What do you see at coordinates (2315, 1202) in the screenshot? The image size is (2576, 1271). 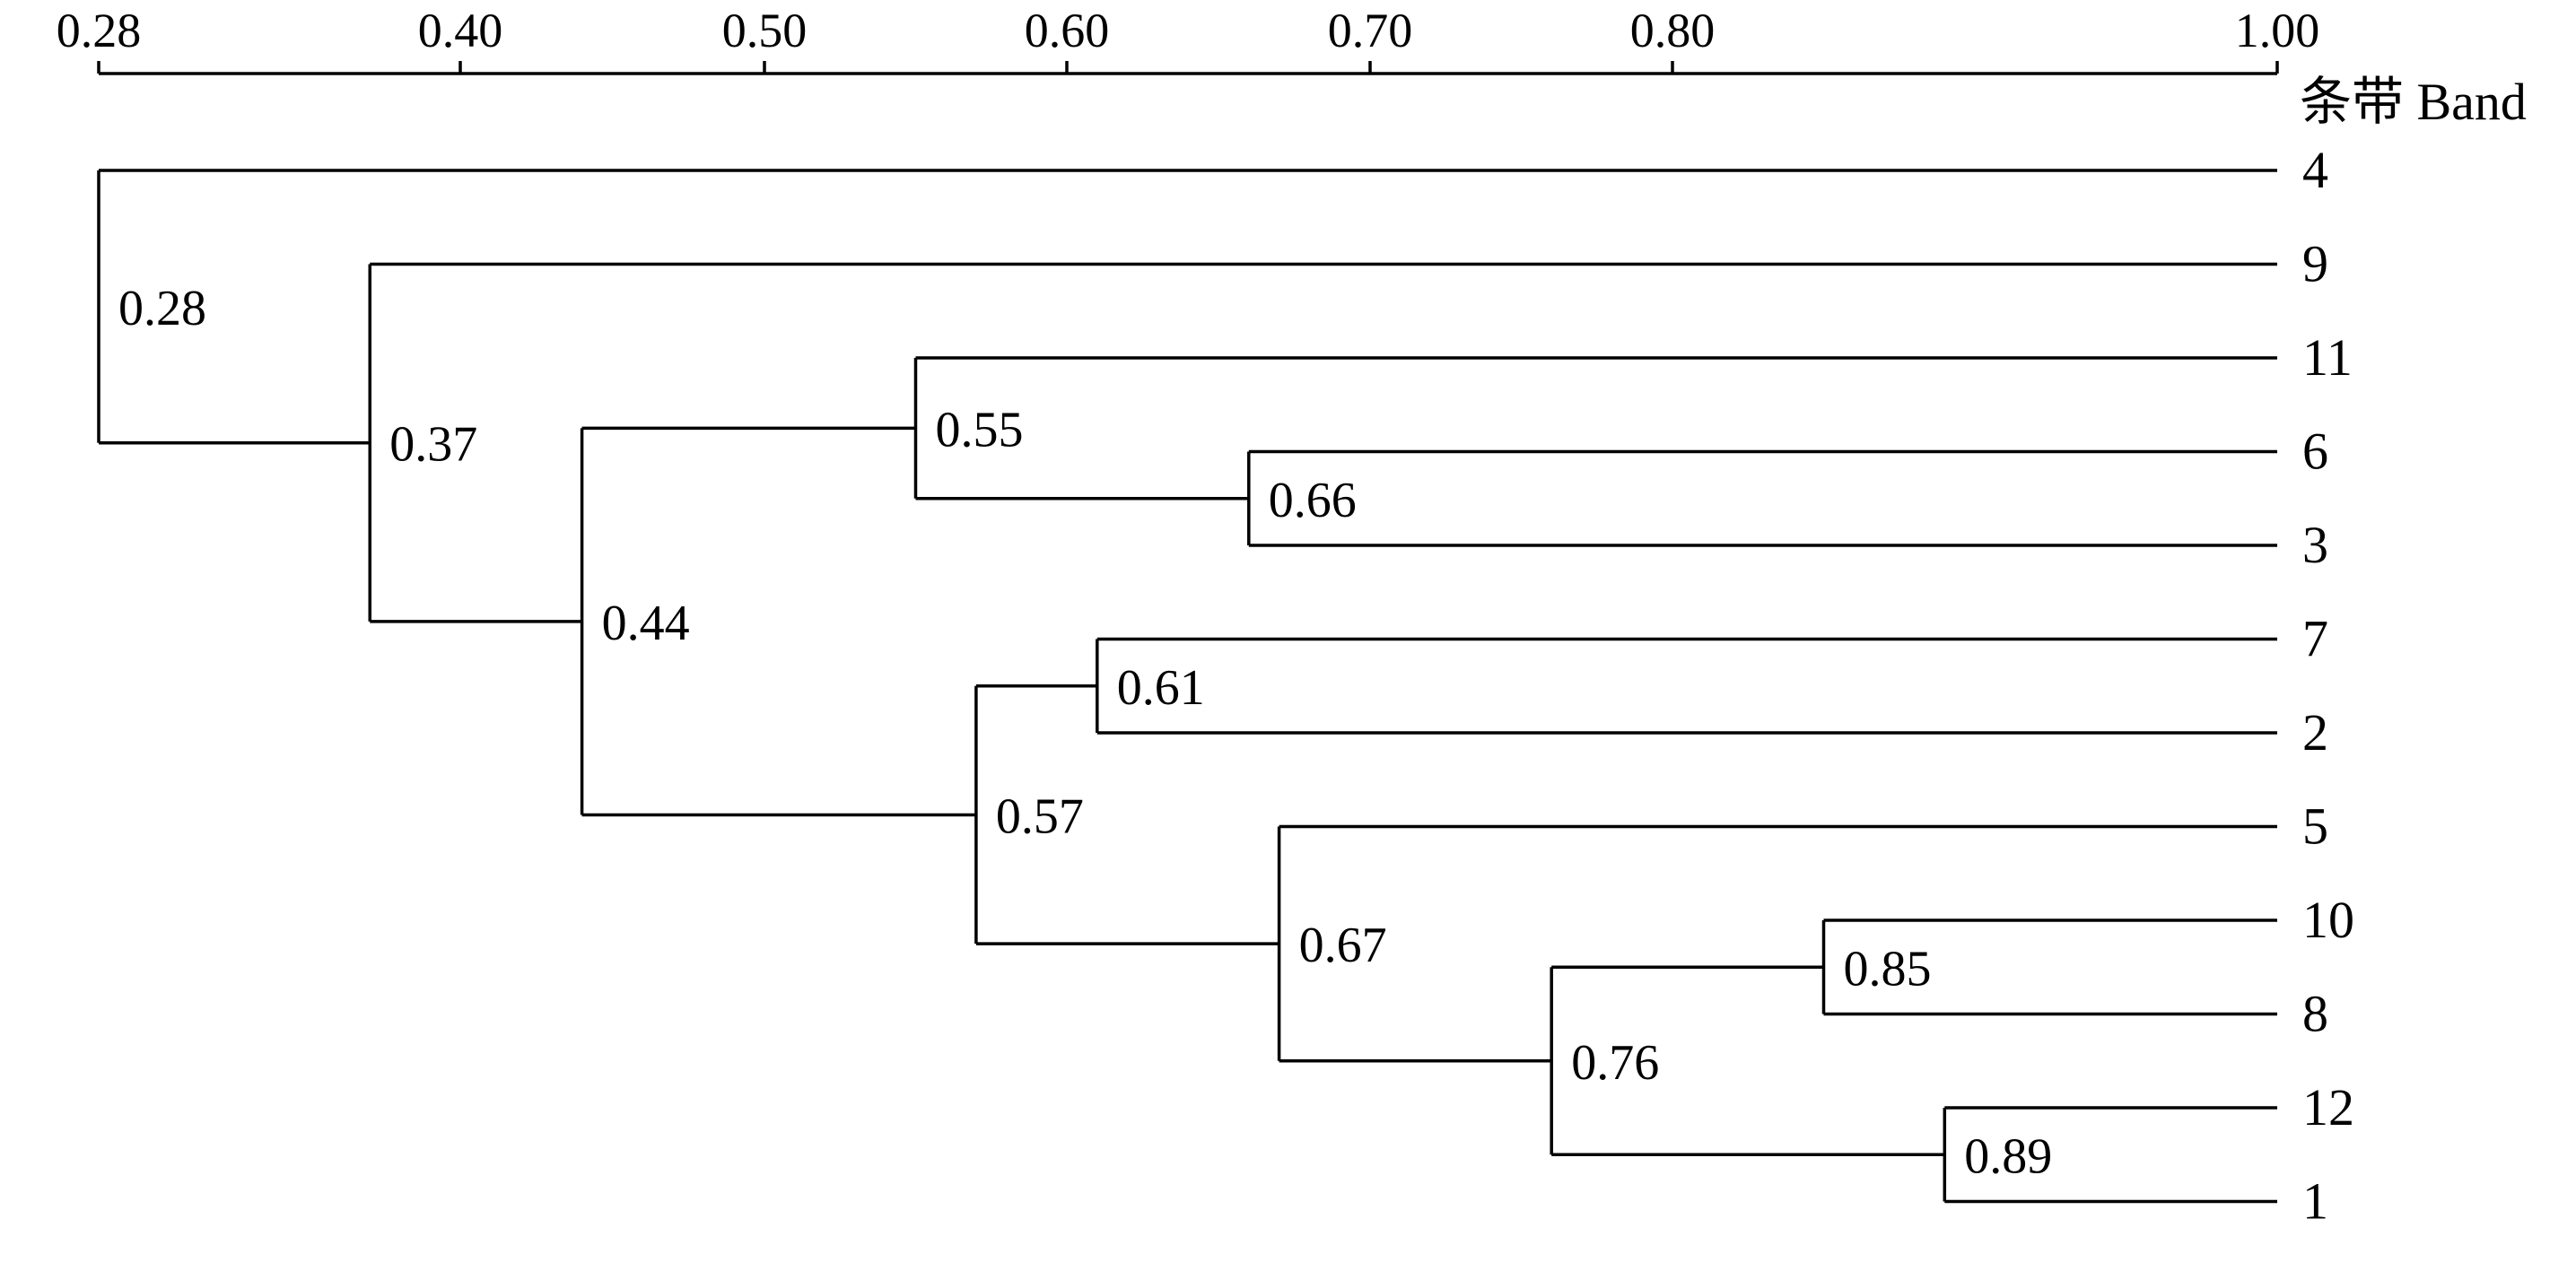 I see `leaf-label: 1` at bounding box center [2315, 1202].